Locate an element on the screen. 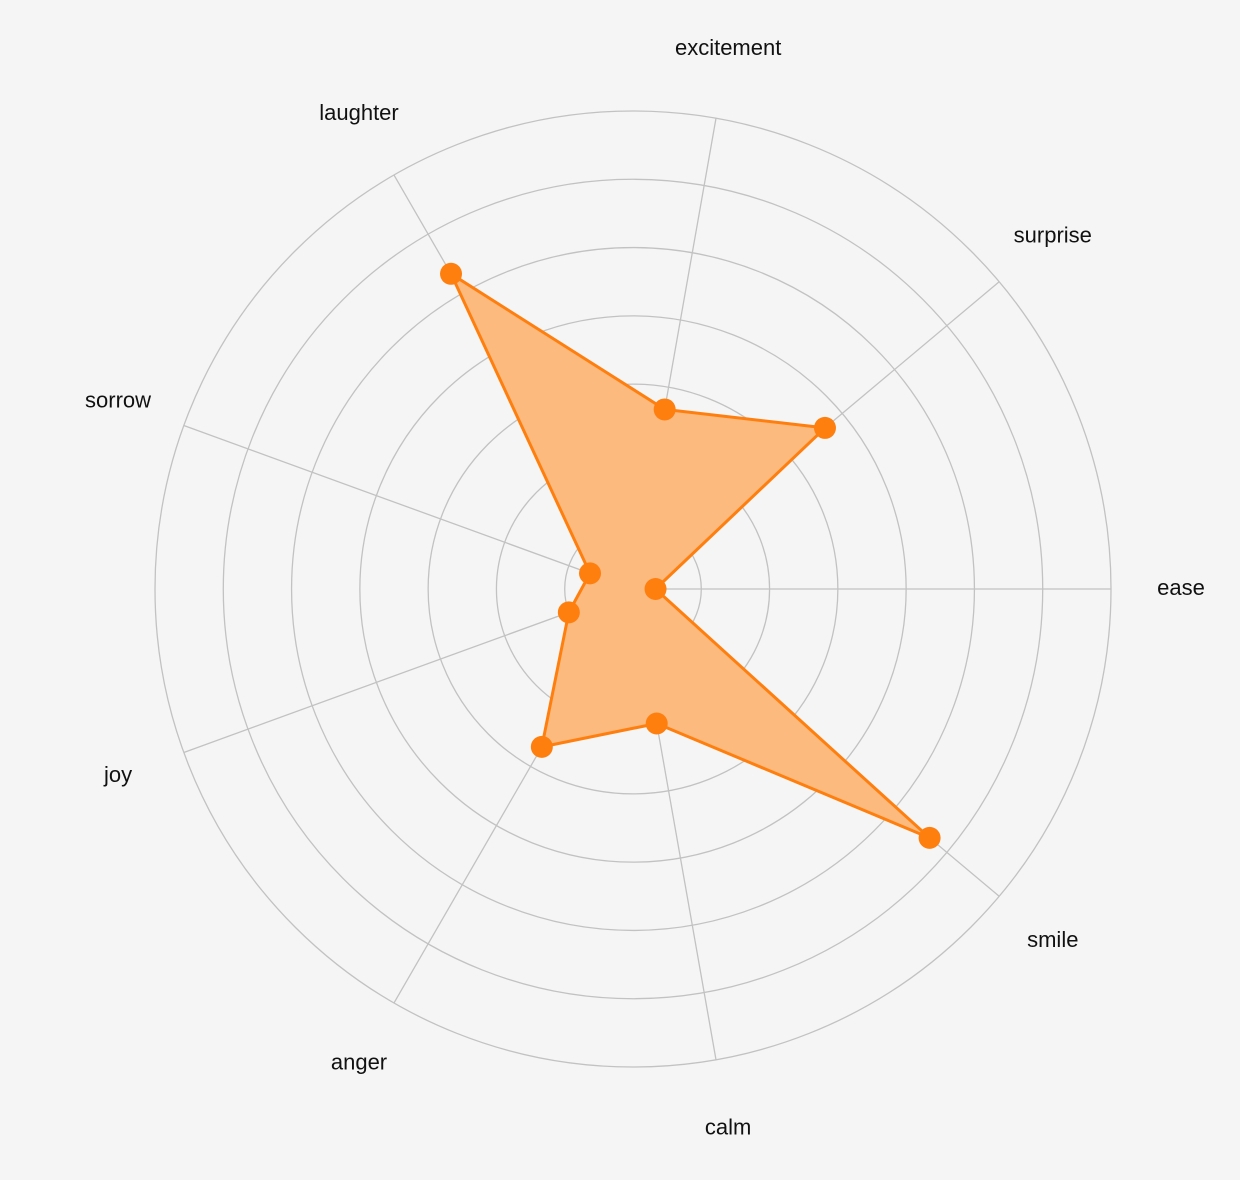 This screenshot has height=1180, width=1240. axis-label-ease: ease is located at coordinates (1181, 587).